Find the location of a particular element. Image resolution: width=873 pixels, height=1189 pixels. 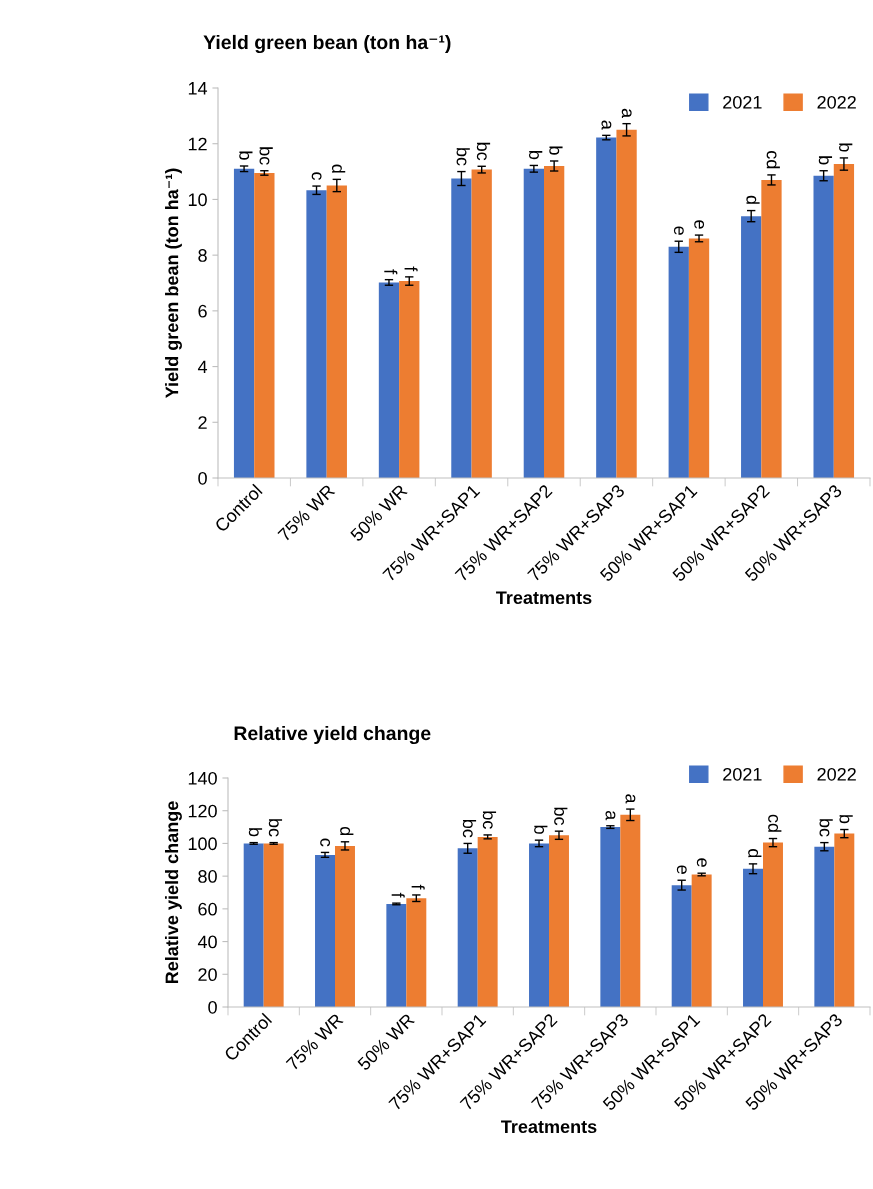

y-tick-label: 60 is located at coordinates (207, 909).